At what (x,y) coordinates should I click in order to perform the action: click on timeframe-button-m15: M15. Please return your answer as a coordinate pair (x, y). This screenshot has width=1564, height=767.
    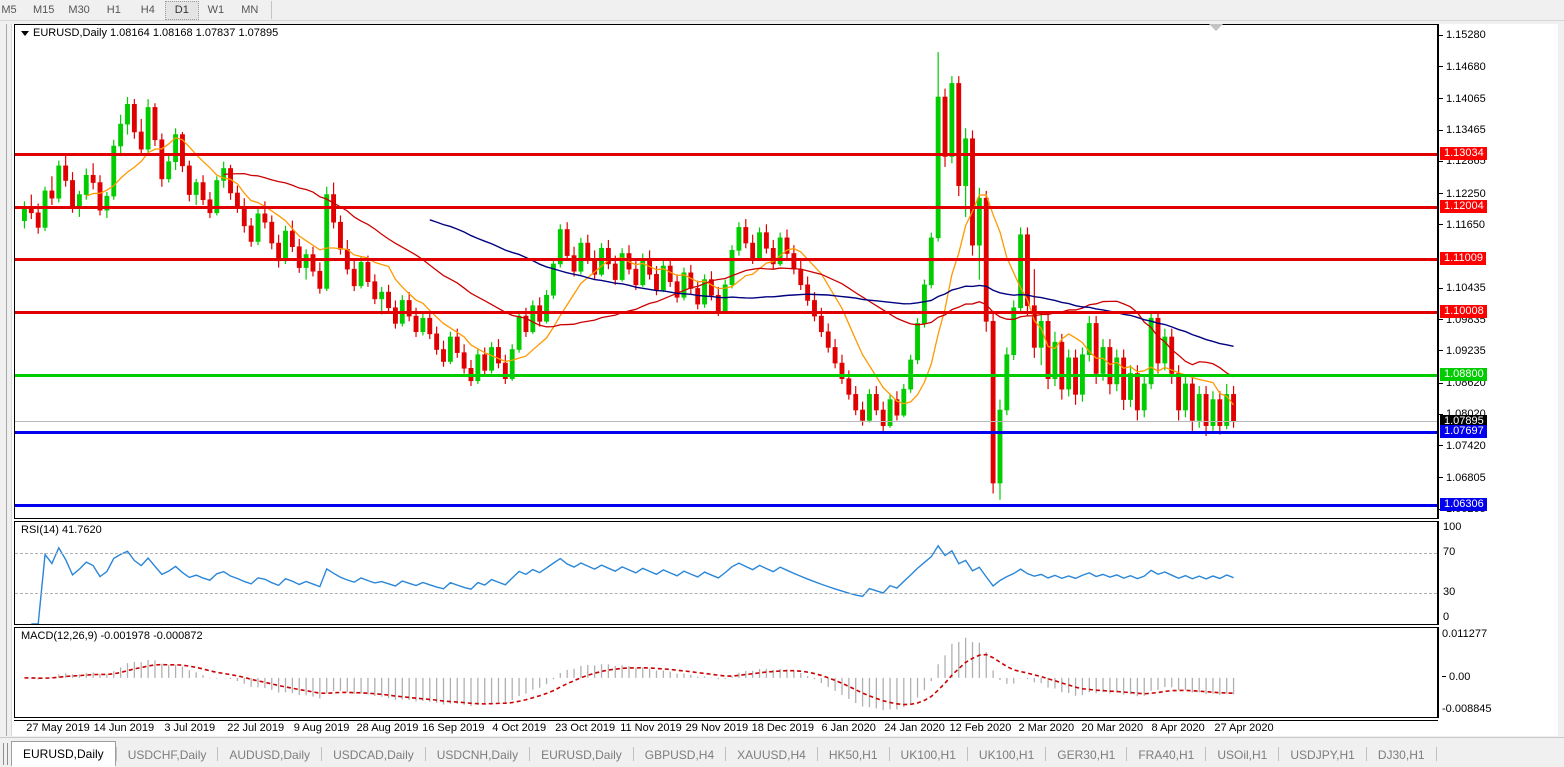
    Looking at the image, I should click on (44, 10).